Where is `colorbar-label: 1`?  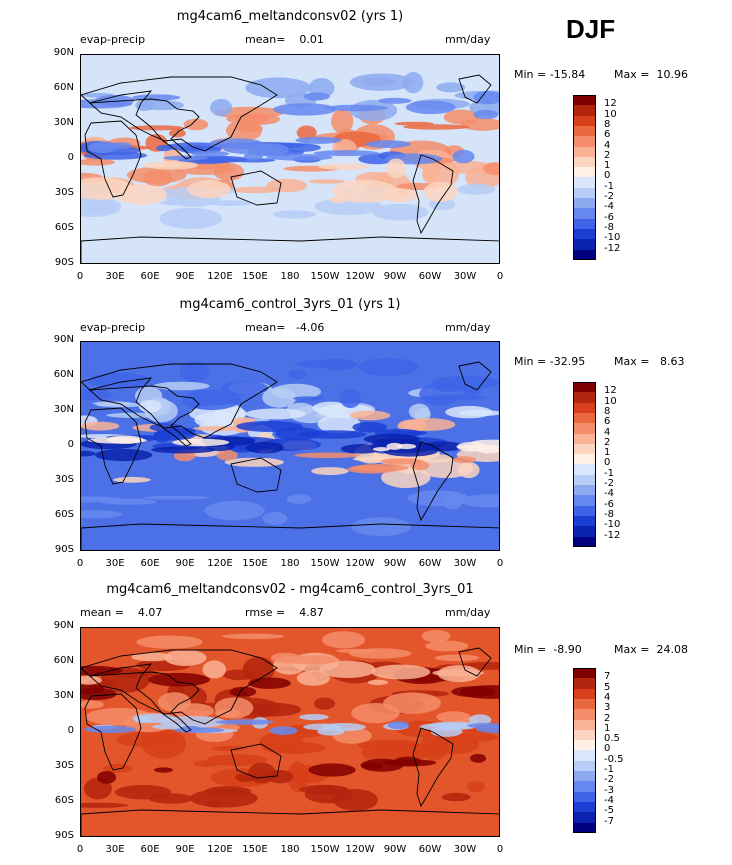
colorbar-label: 1 is located at coordinates (607, 453).